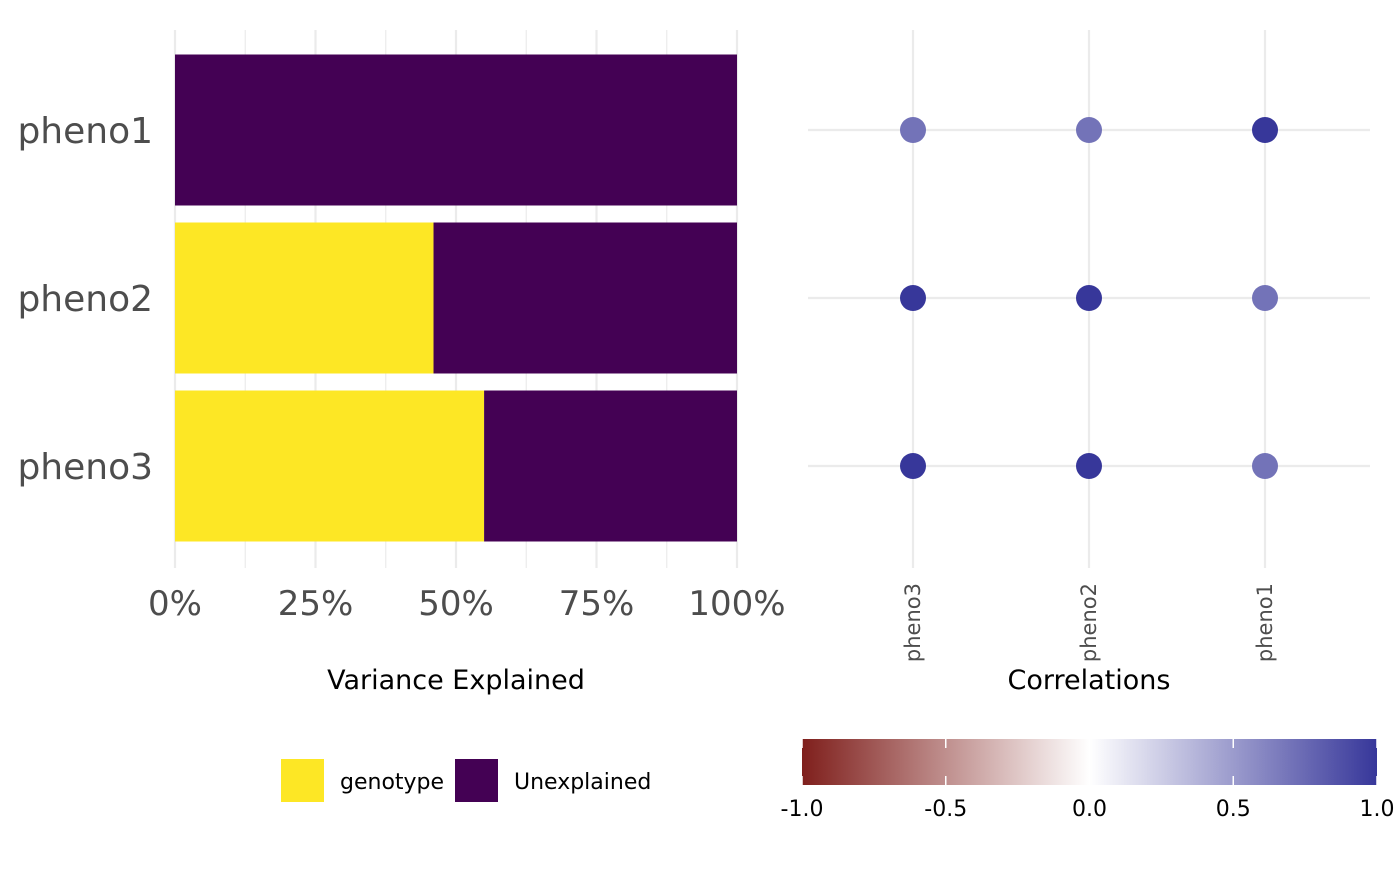  I want to click on variance-y-tick-labels: pheno1 pheno2 pheno3, so click(85, 299).